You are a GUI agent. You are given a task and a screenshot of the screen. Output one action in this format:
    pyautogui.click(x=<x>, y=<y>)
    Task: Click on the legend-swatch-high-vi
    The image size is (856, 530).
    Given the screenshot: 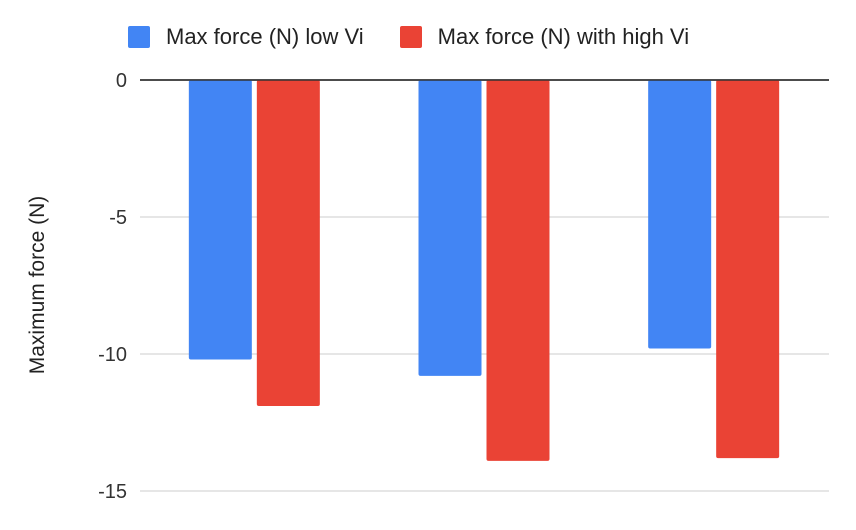 What is the action you would take?
    pyautogui.click(x=410, y=37)
    